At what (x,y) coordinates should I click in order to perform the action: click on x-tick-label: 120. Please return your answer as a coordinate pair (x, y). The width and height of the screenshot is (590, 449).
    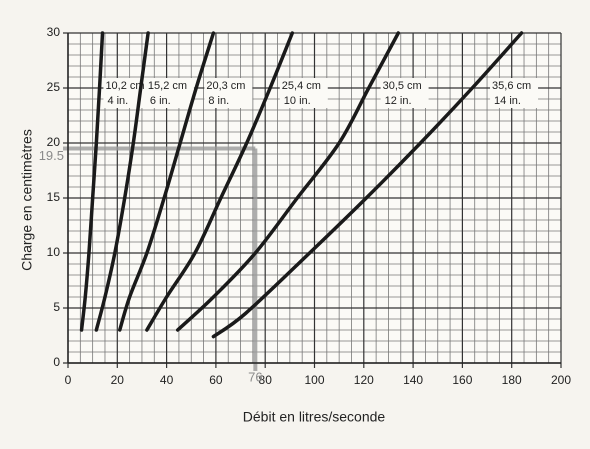
    Looking at the image, I should click on (364, 380).